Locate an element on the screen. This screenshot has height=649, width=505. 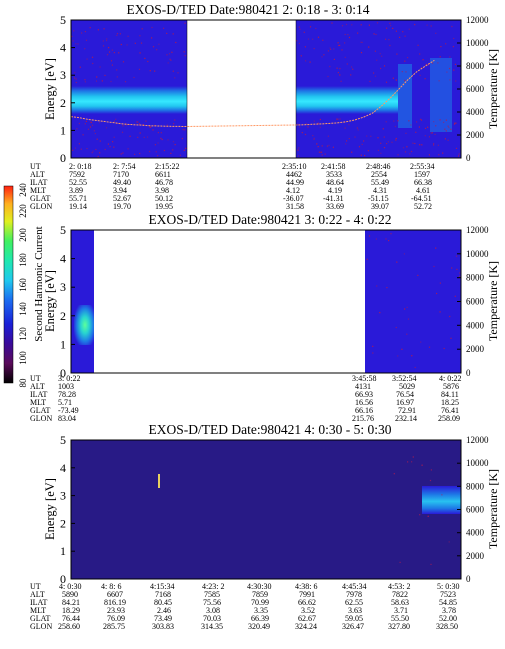
table-cell: 327.80 is located at coordinates (399, 626).